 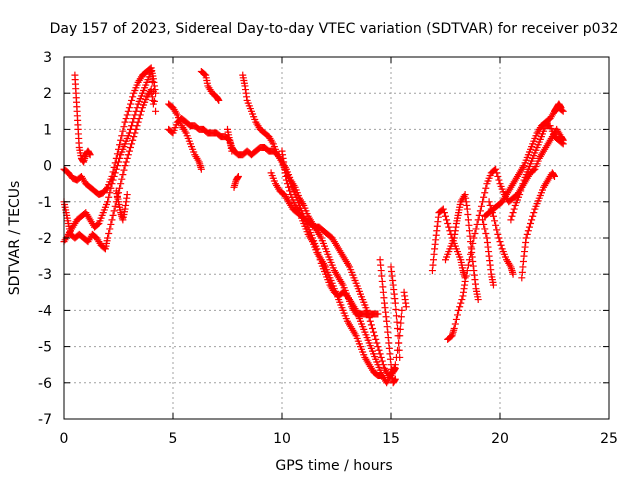 What do you see at coordinates (47, 94) in the screenshot?
I see `y-tick-label: 2` at bounding box center [47, 94].